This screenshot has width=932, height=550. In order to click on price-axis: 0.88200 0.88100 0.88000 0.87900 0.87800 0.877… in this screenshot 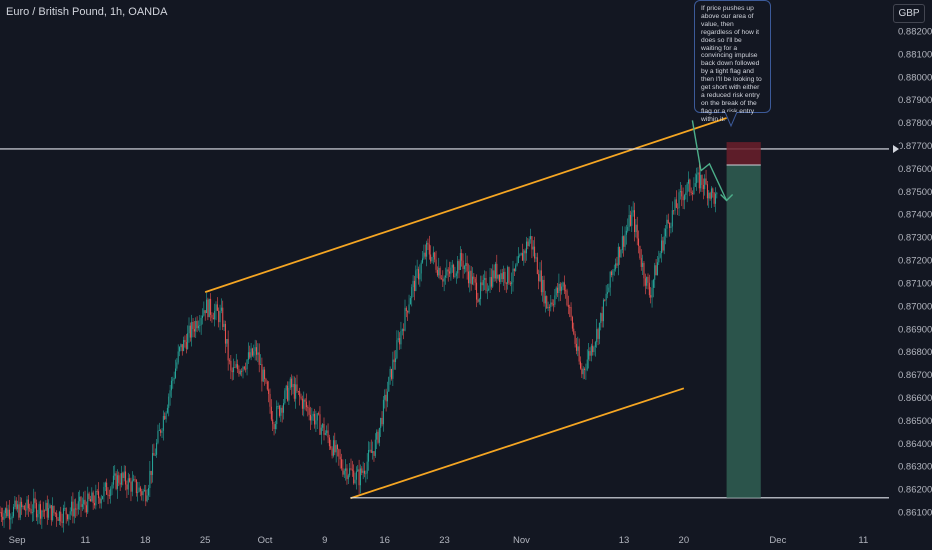, I will do `click(912, 273)`.